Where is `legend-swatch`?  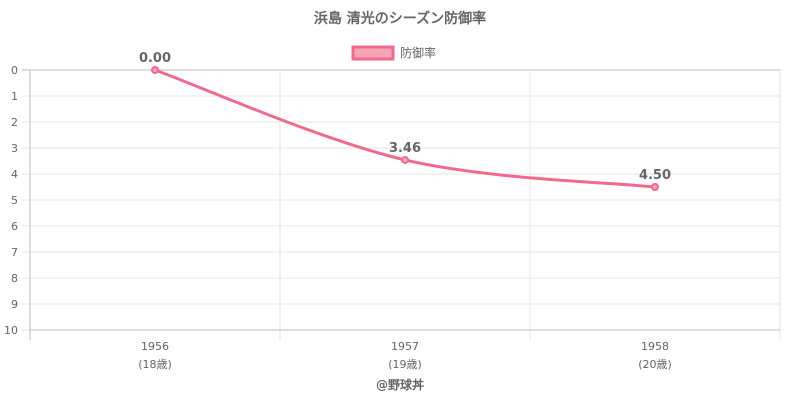
legend-swatch is located at coordinates (373, 53).